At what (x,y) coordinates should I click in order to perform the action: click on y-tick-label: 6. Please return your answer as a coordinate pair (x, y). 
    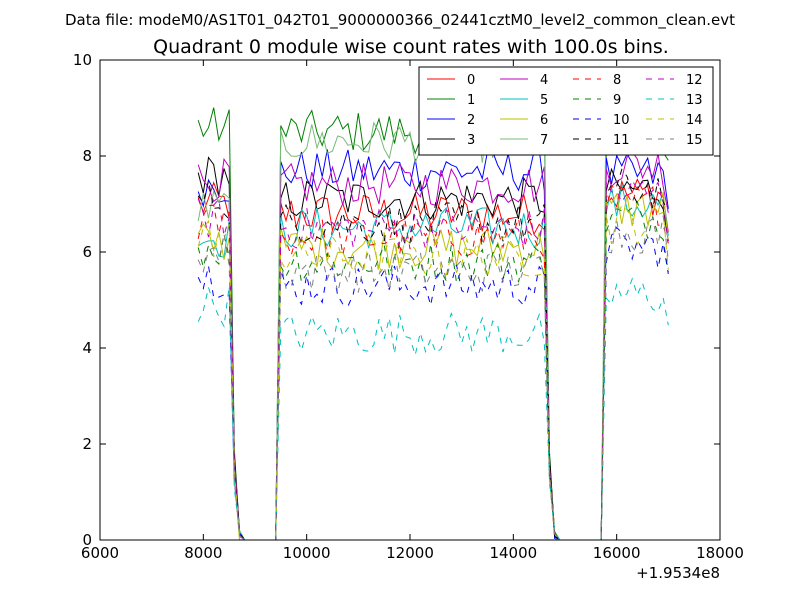
    Looking at the image, I should click on (87, 252).